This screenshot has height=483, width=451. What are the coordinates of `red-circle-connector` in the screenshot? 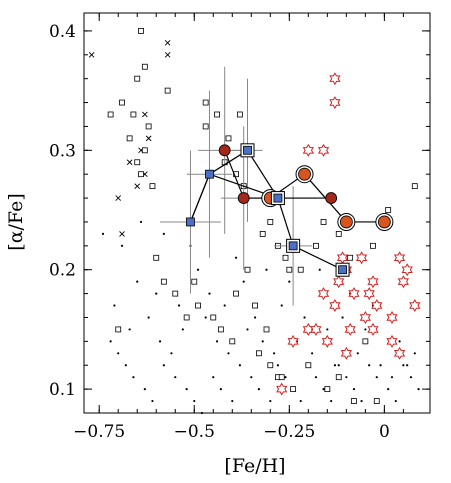 It's located at (234, 174).